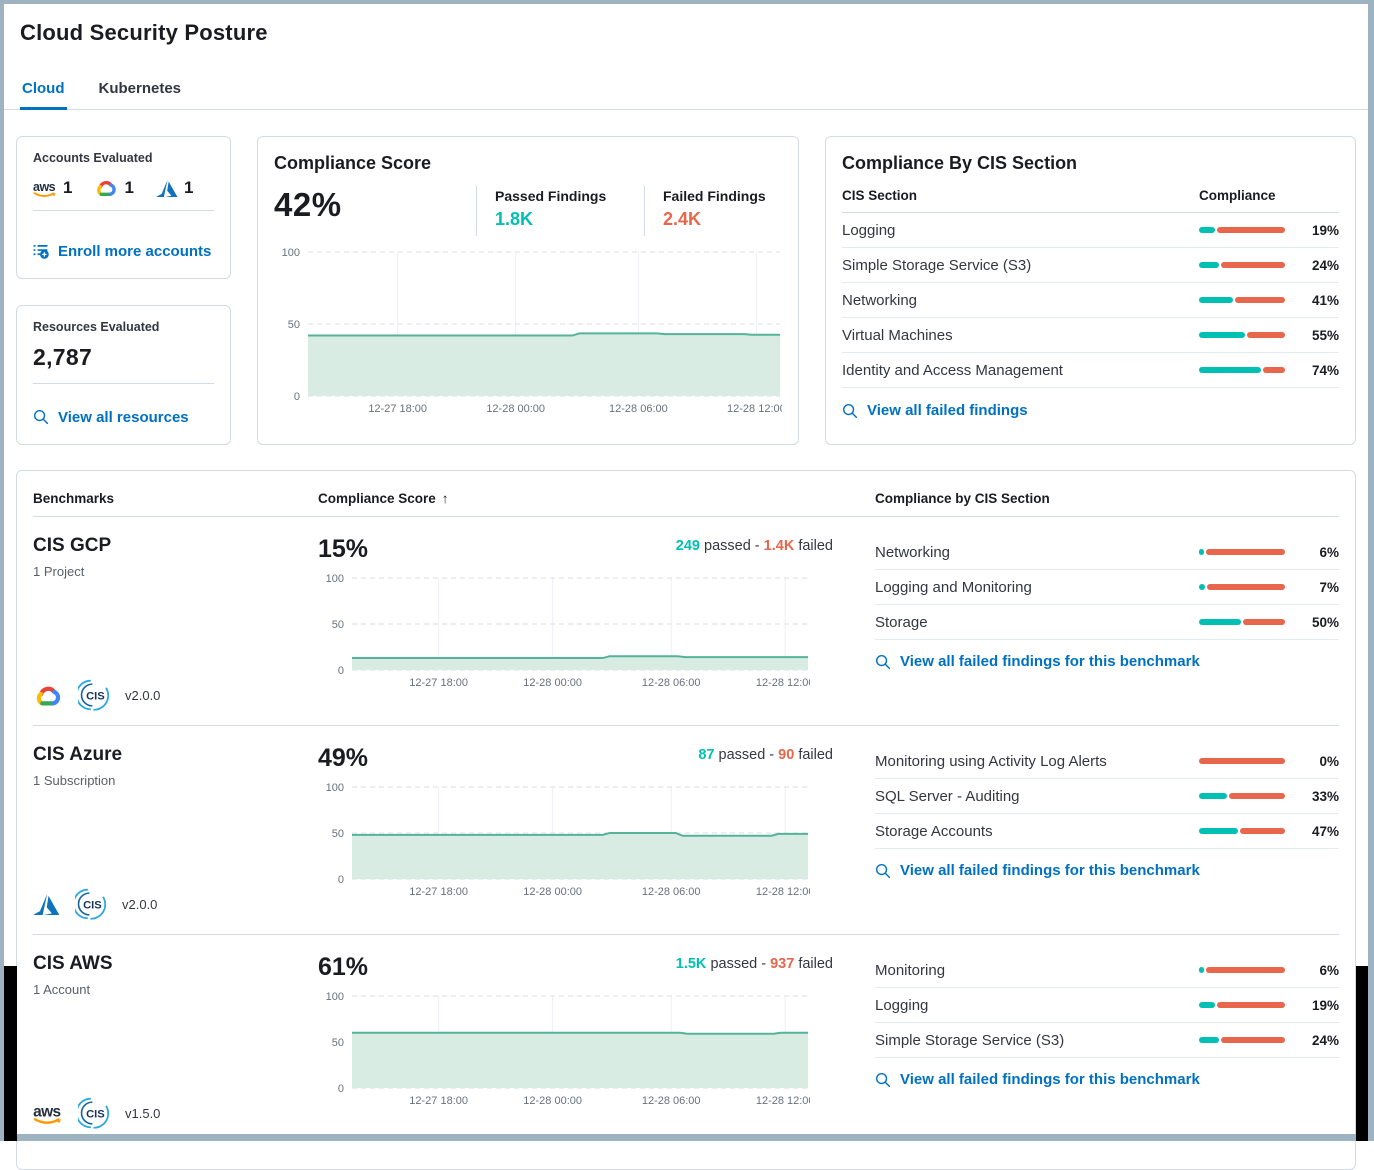 The width and height of the screenshot is (1374, 1170). What do you see at coordinates (682, 219) in the screenshot?
I see `failed-findings-value: 2.4K` at bounding box center [682, 219].